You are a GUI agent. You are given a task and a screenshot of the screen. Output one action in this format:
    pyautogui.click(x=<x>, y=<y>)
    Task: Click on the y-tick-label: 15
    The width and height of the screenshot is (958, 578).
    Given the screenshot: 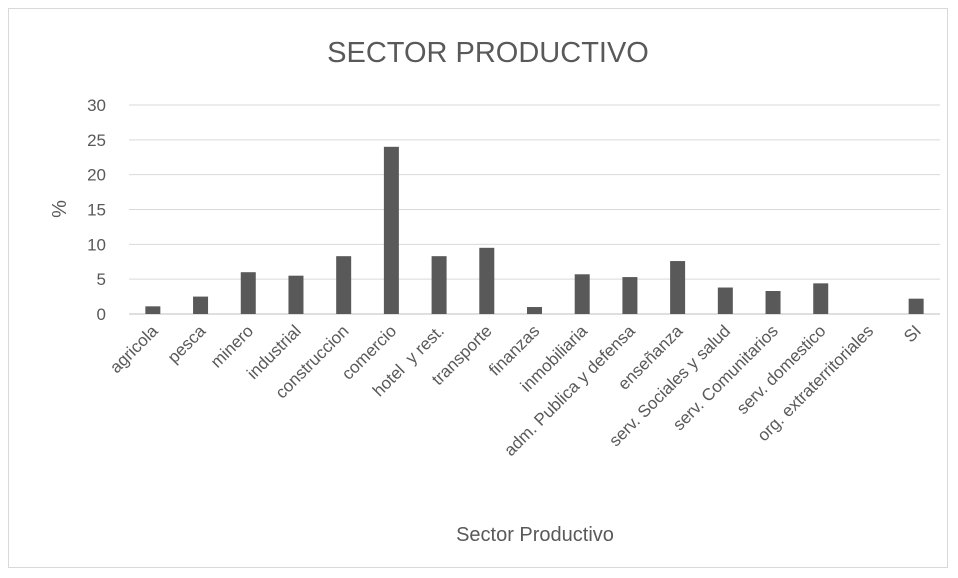 What is the action you would take?
    pyautogui.click(x=96, y=210)
    